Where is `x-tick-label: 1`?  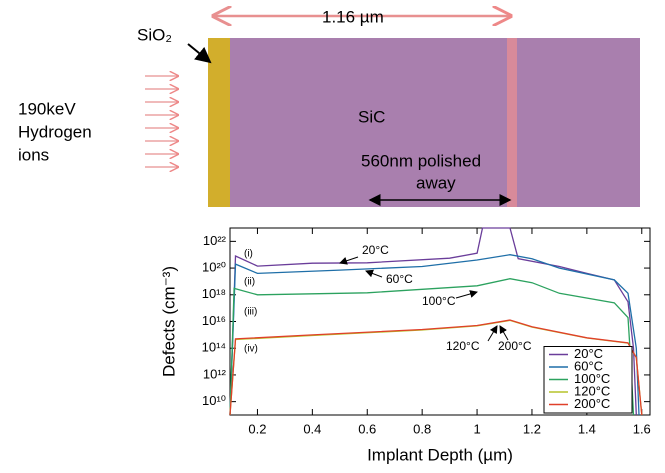 x-tick-label: 1 is located at coordinates (476, 428).